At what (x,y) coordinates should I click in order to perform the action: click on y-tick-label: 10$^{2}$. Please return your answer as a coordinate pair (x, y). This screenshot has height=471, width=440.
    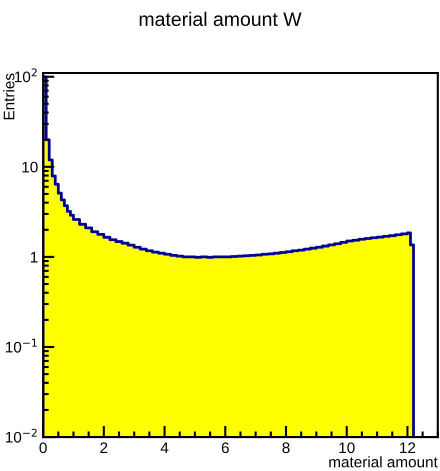
    Looking at the image, I should click on (25, 75).